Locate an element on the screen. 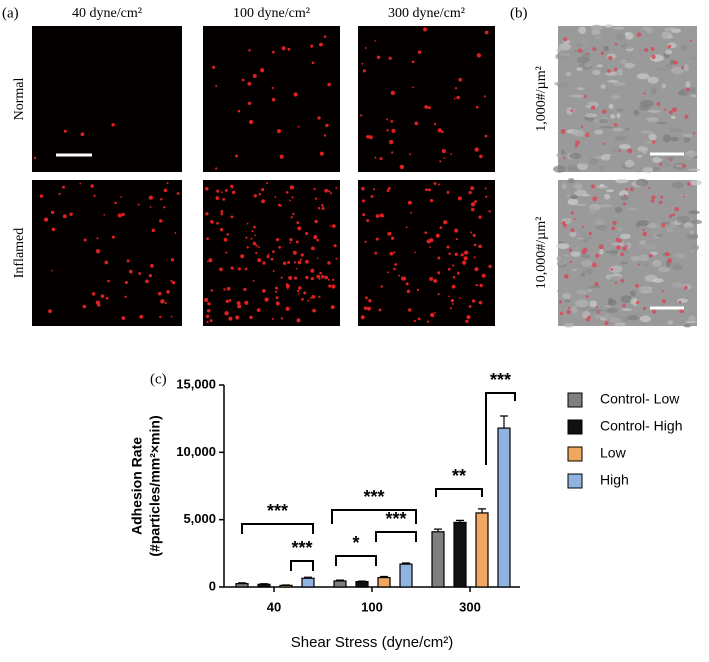 This screenshot has height=662, width=709. y-tick-label: 5,000 is located at coordinates (199, 518).